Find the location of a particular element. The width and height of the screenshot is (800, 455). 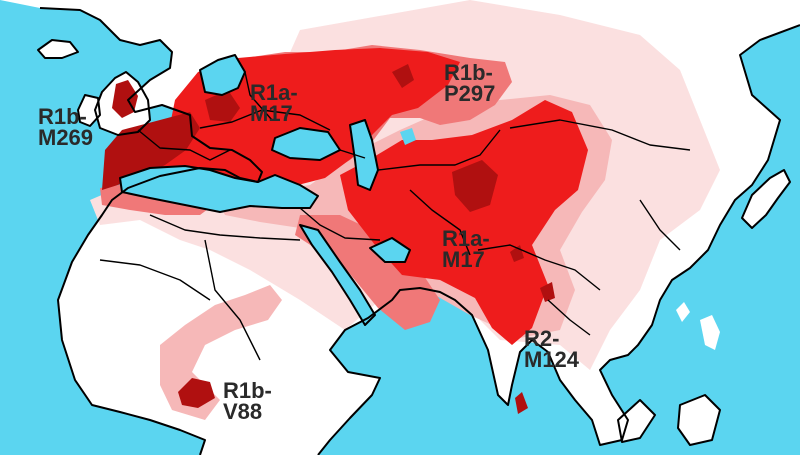

label-line: P297 is located at coordinates (470, 93).